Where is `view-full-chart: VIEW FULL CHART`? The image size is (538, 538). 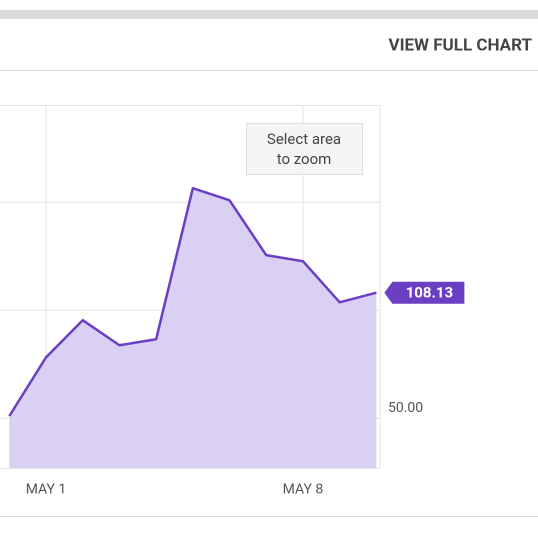
view-full-chart: VIEW FULL CHART is located at coordinates (460, 45).